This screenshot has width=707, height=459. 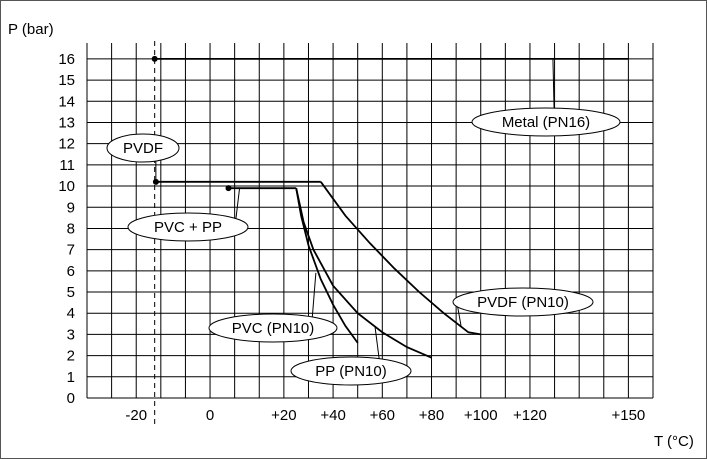 What do you see at coordinates (283, 415) in the screenshot?
I see `x-tick-label: +20` at bounding box center [283, 415].